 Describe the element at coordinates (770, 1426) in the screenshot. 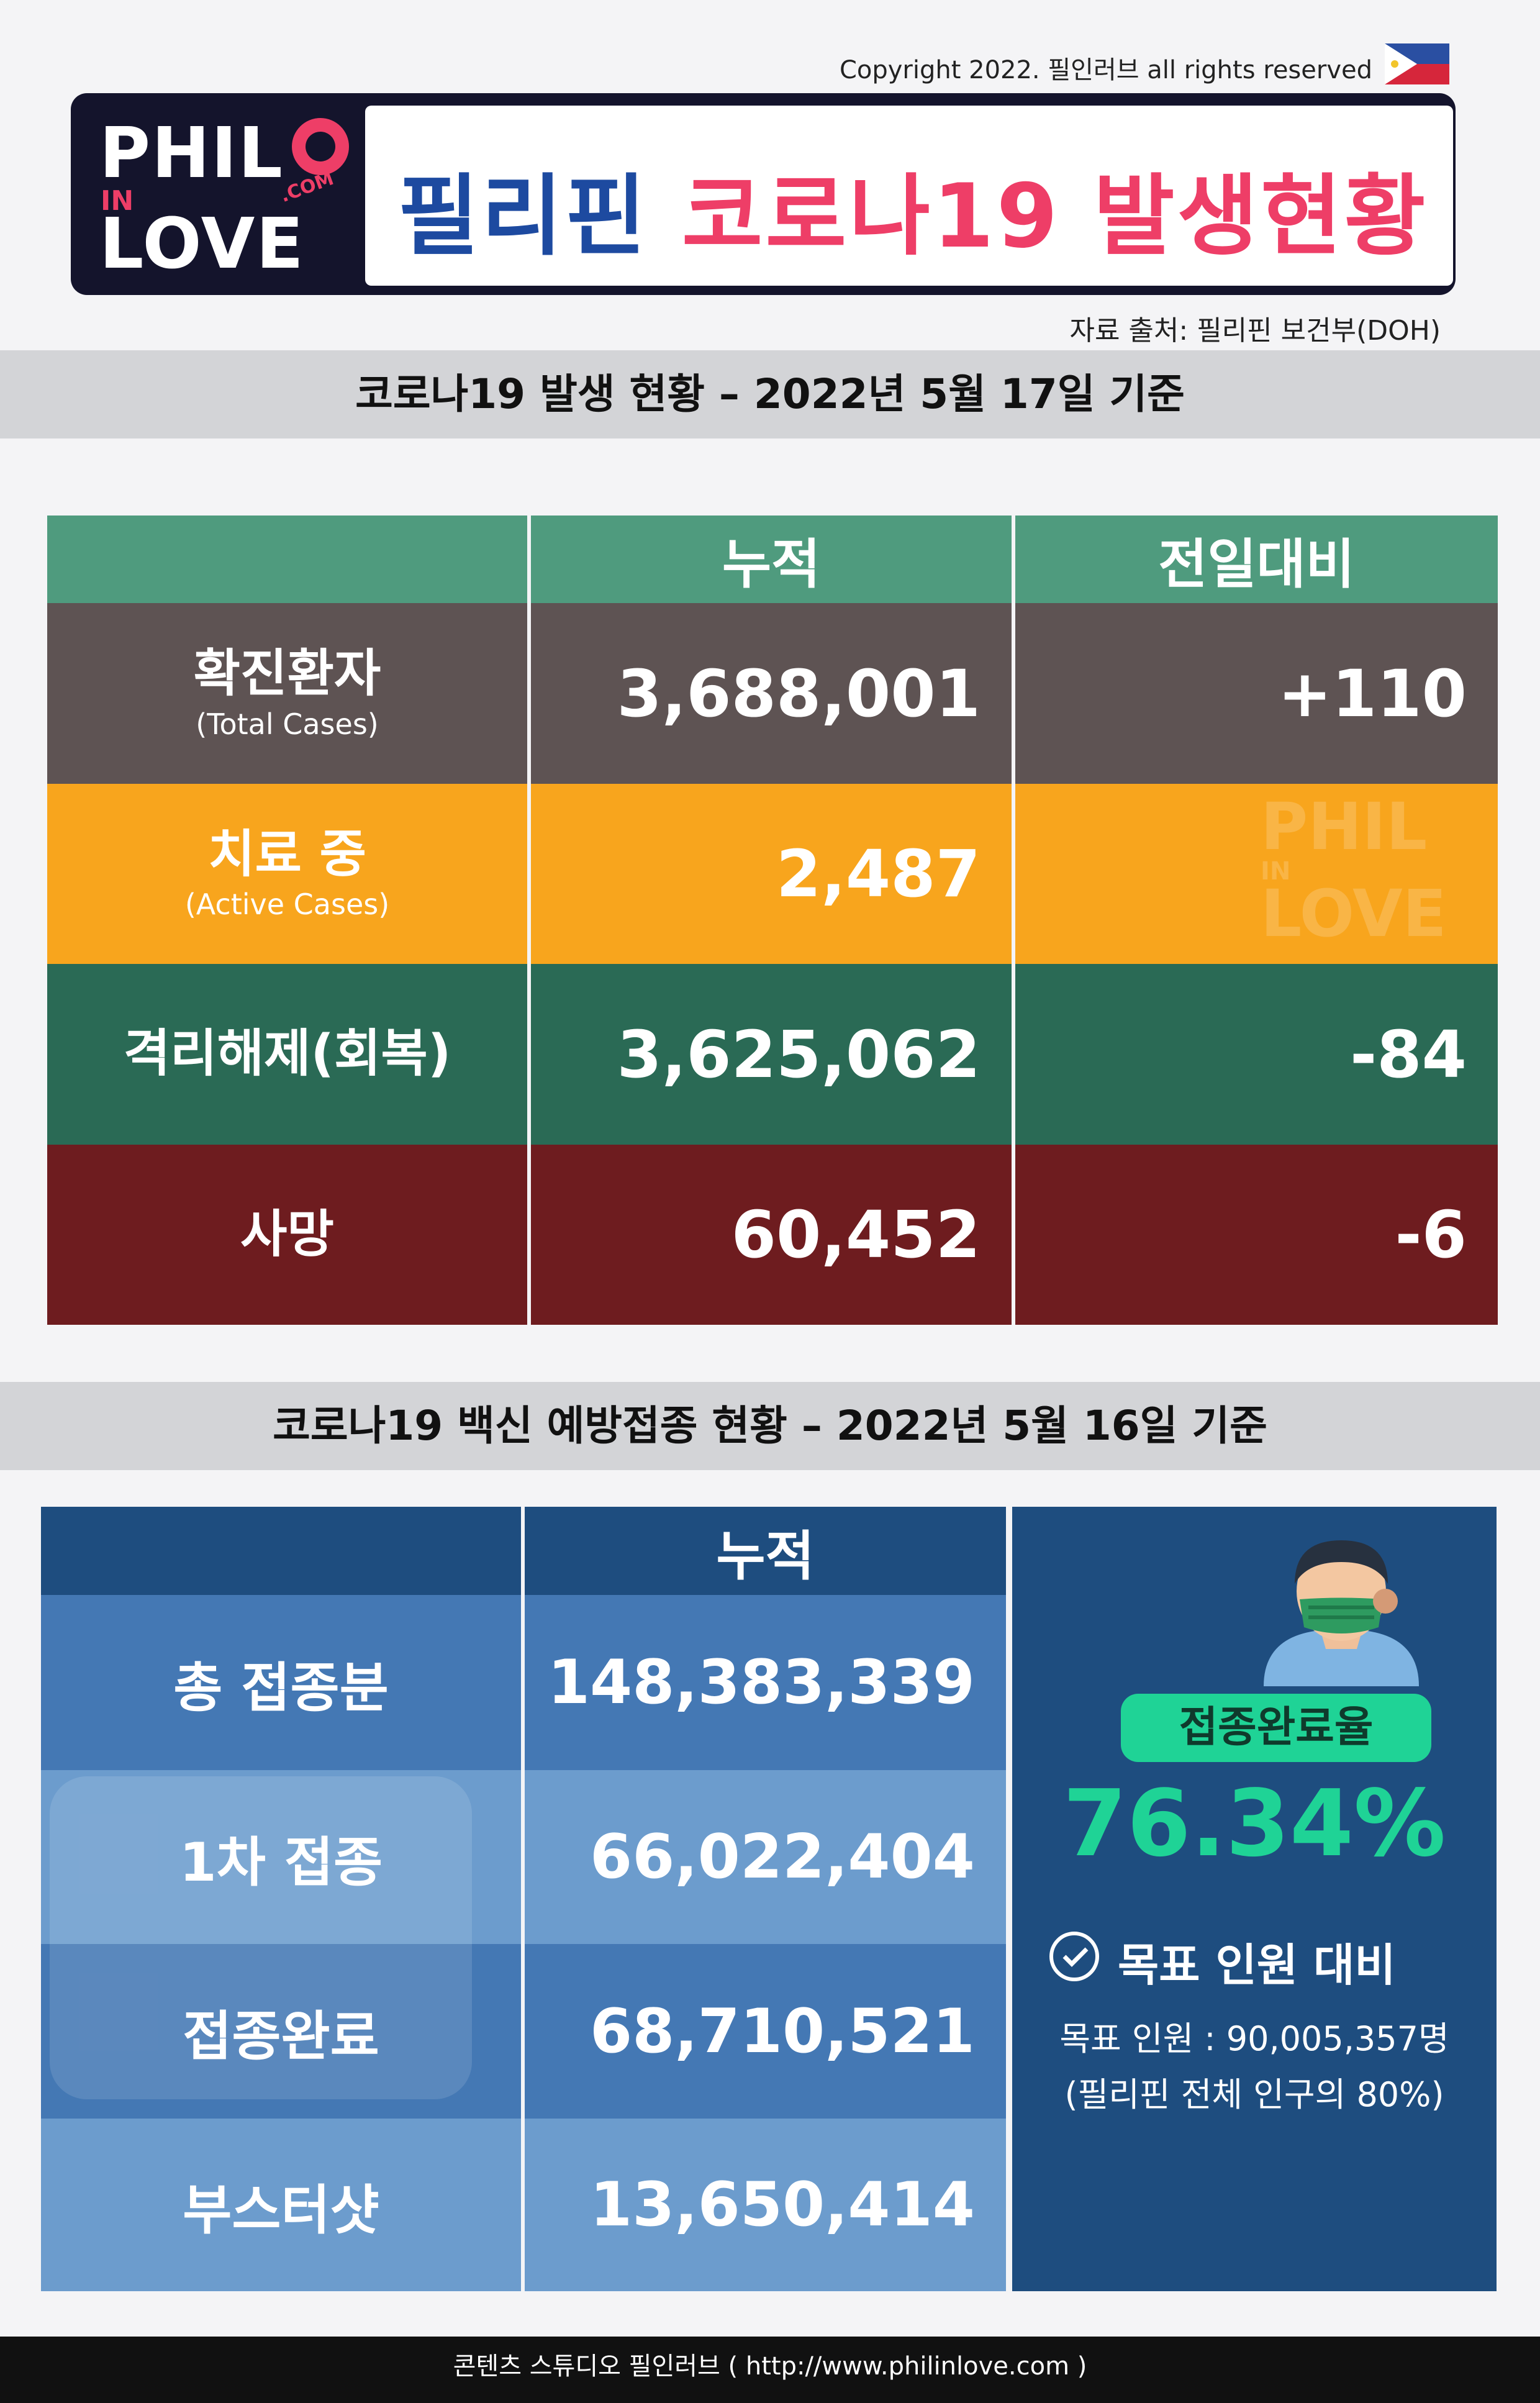

I see `vaccine-section-title: 코로나19 백신 예방접종 현황 – 2022년 5월 16일 기준` at that location.